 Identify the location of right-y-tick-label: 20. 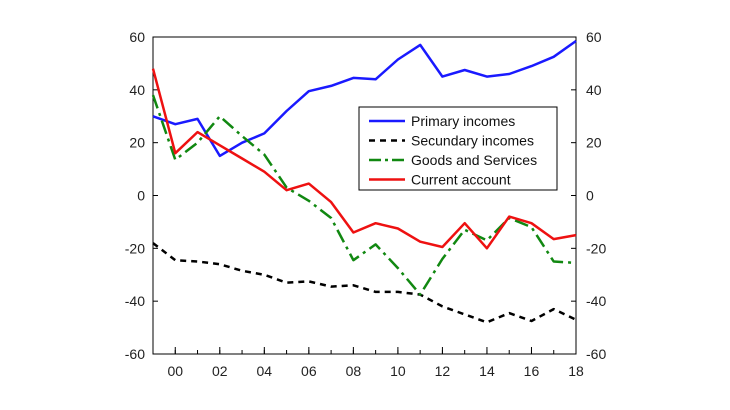
(594, 143).